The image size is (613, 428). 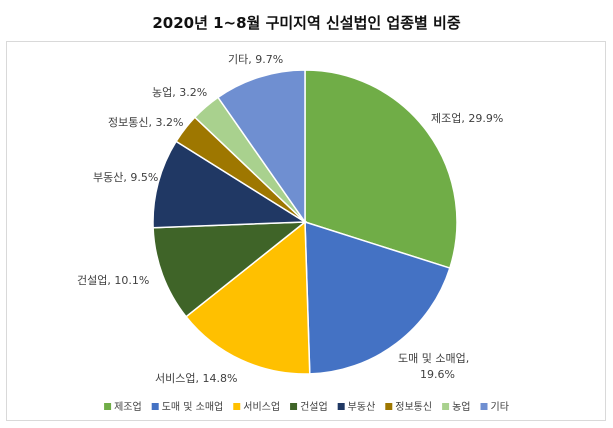 What do you see at coordinates (314, 406) in the screenshot?
I see `legend-label-4: 건설업` at bounding box center [314, 406].